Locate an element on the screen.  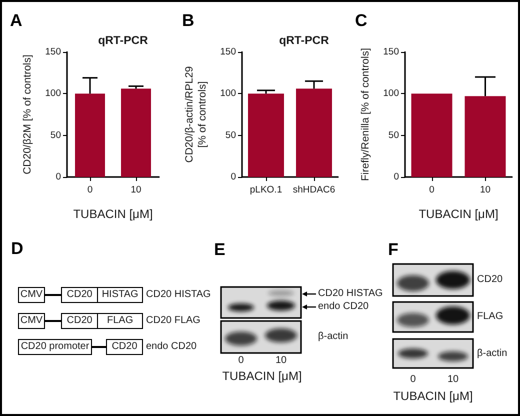
text: FLAG is located at coordinates (490, 316).